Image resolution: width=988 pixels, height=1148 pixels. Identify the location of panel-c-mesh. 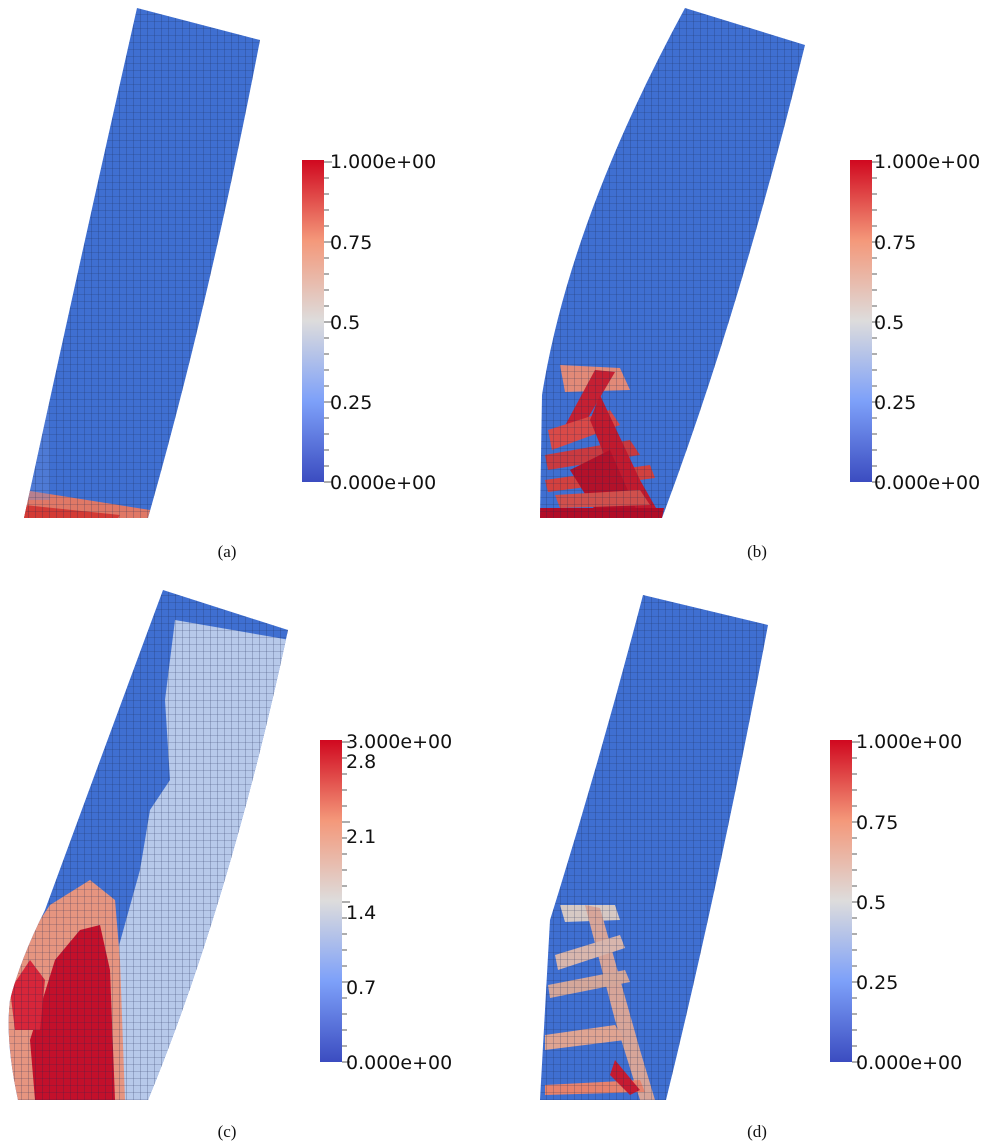
(148, 845).